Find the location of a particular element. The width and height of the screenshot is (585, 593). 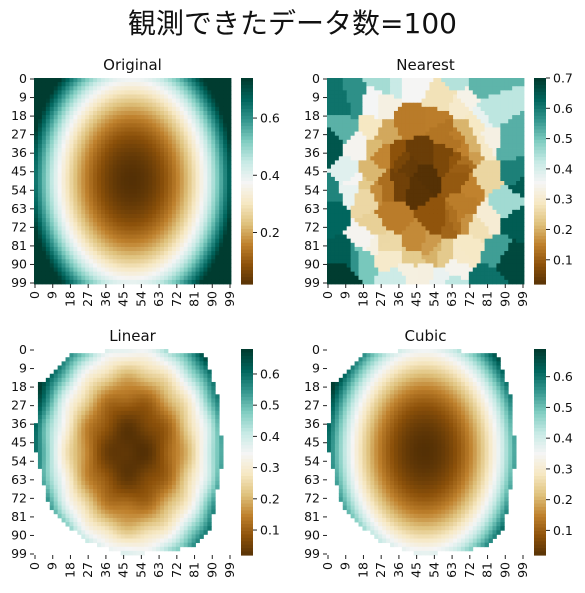

panel-title-original: Original is located at coordinates (132, 65).